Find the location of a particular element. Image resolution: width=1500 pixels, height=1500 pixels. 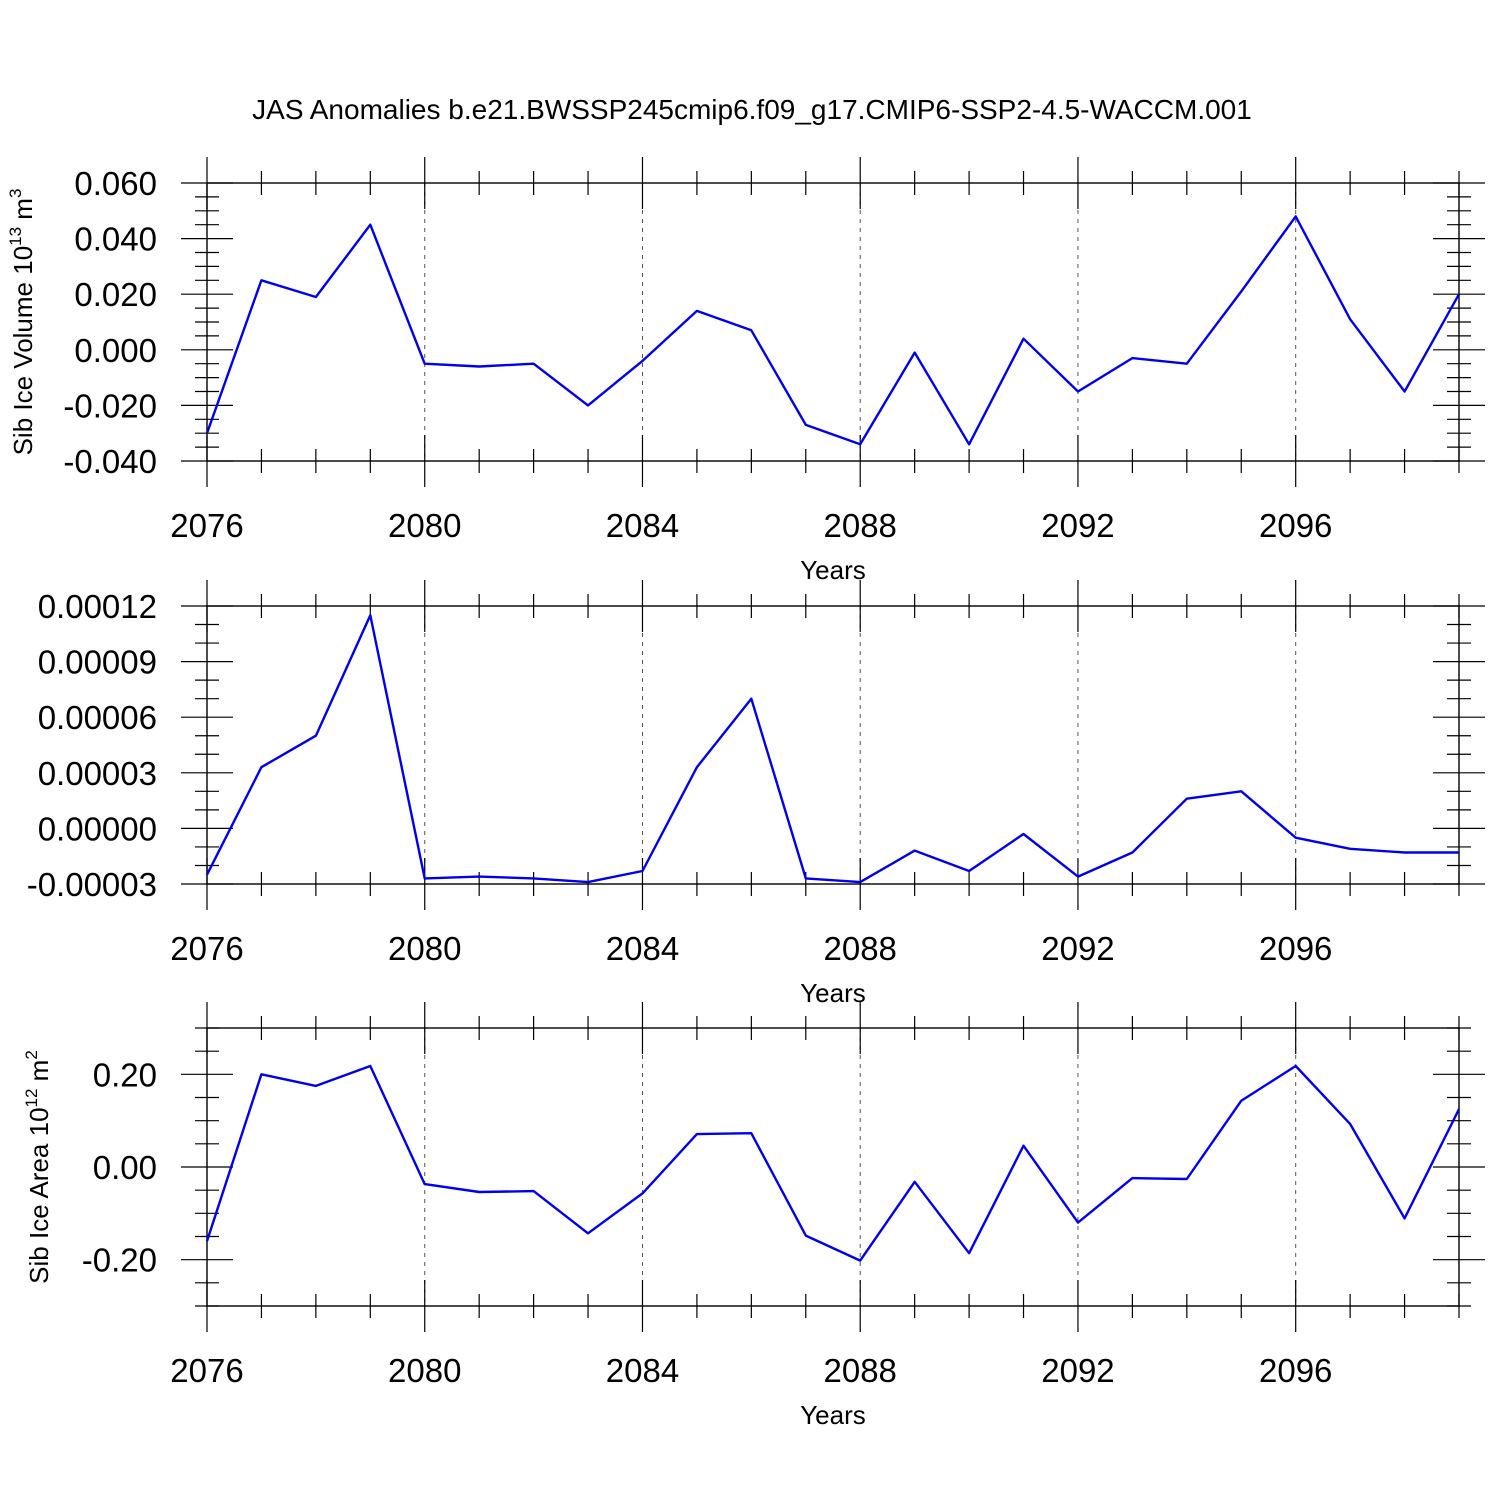

y-tick-label: 0.060 is located at coordinates (115, 183).